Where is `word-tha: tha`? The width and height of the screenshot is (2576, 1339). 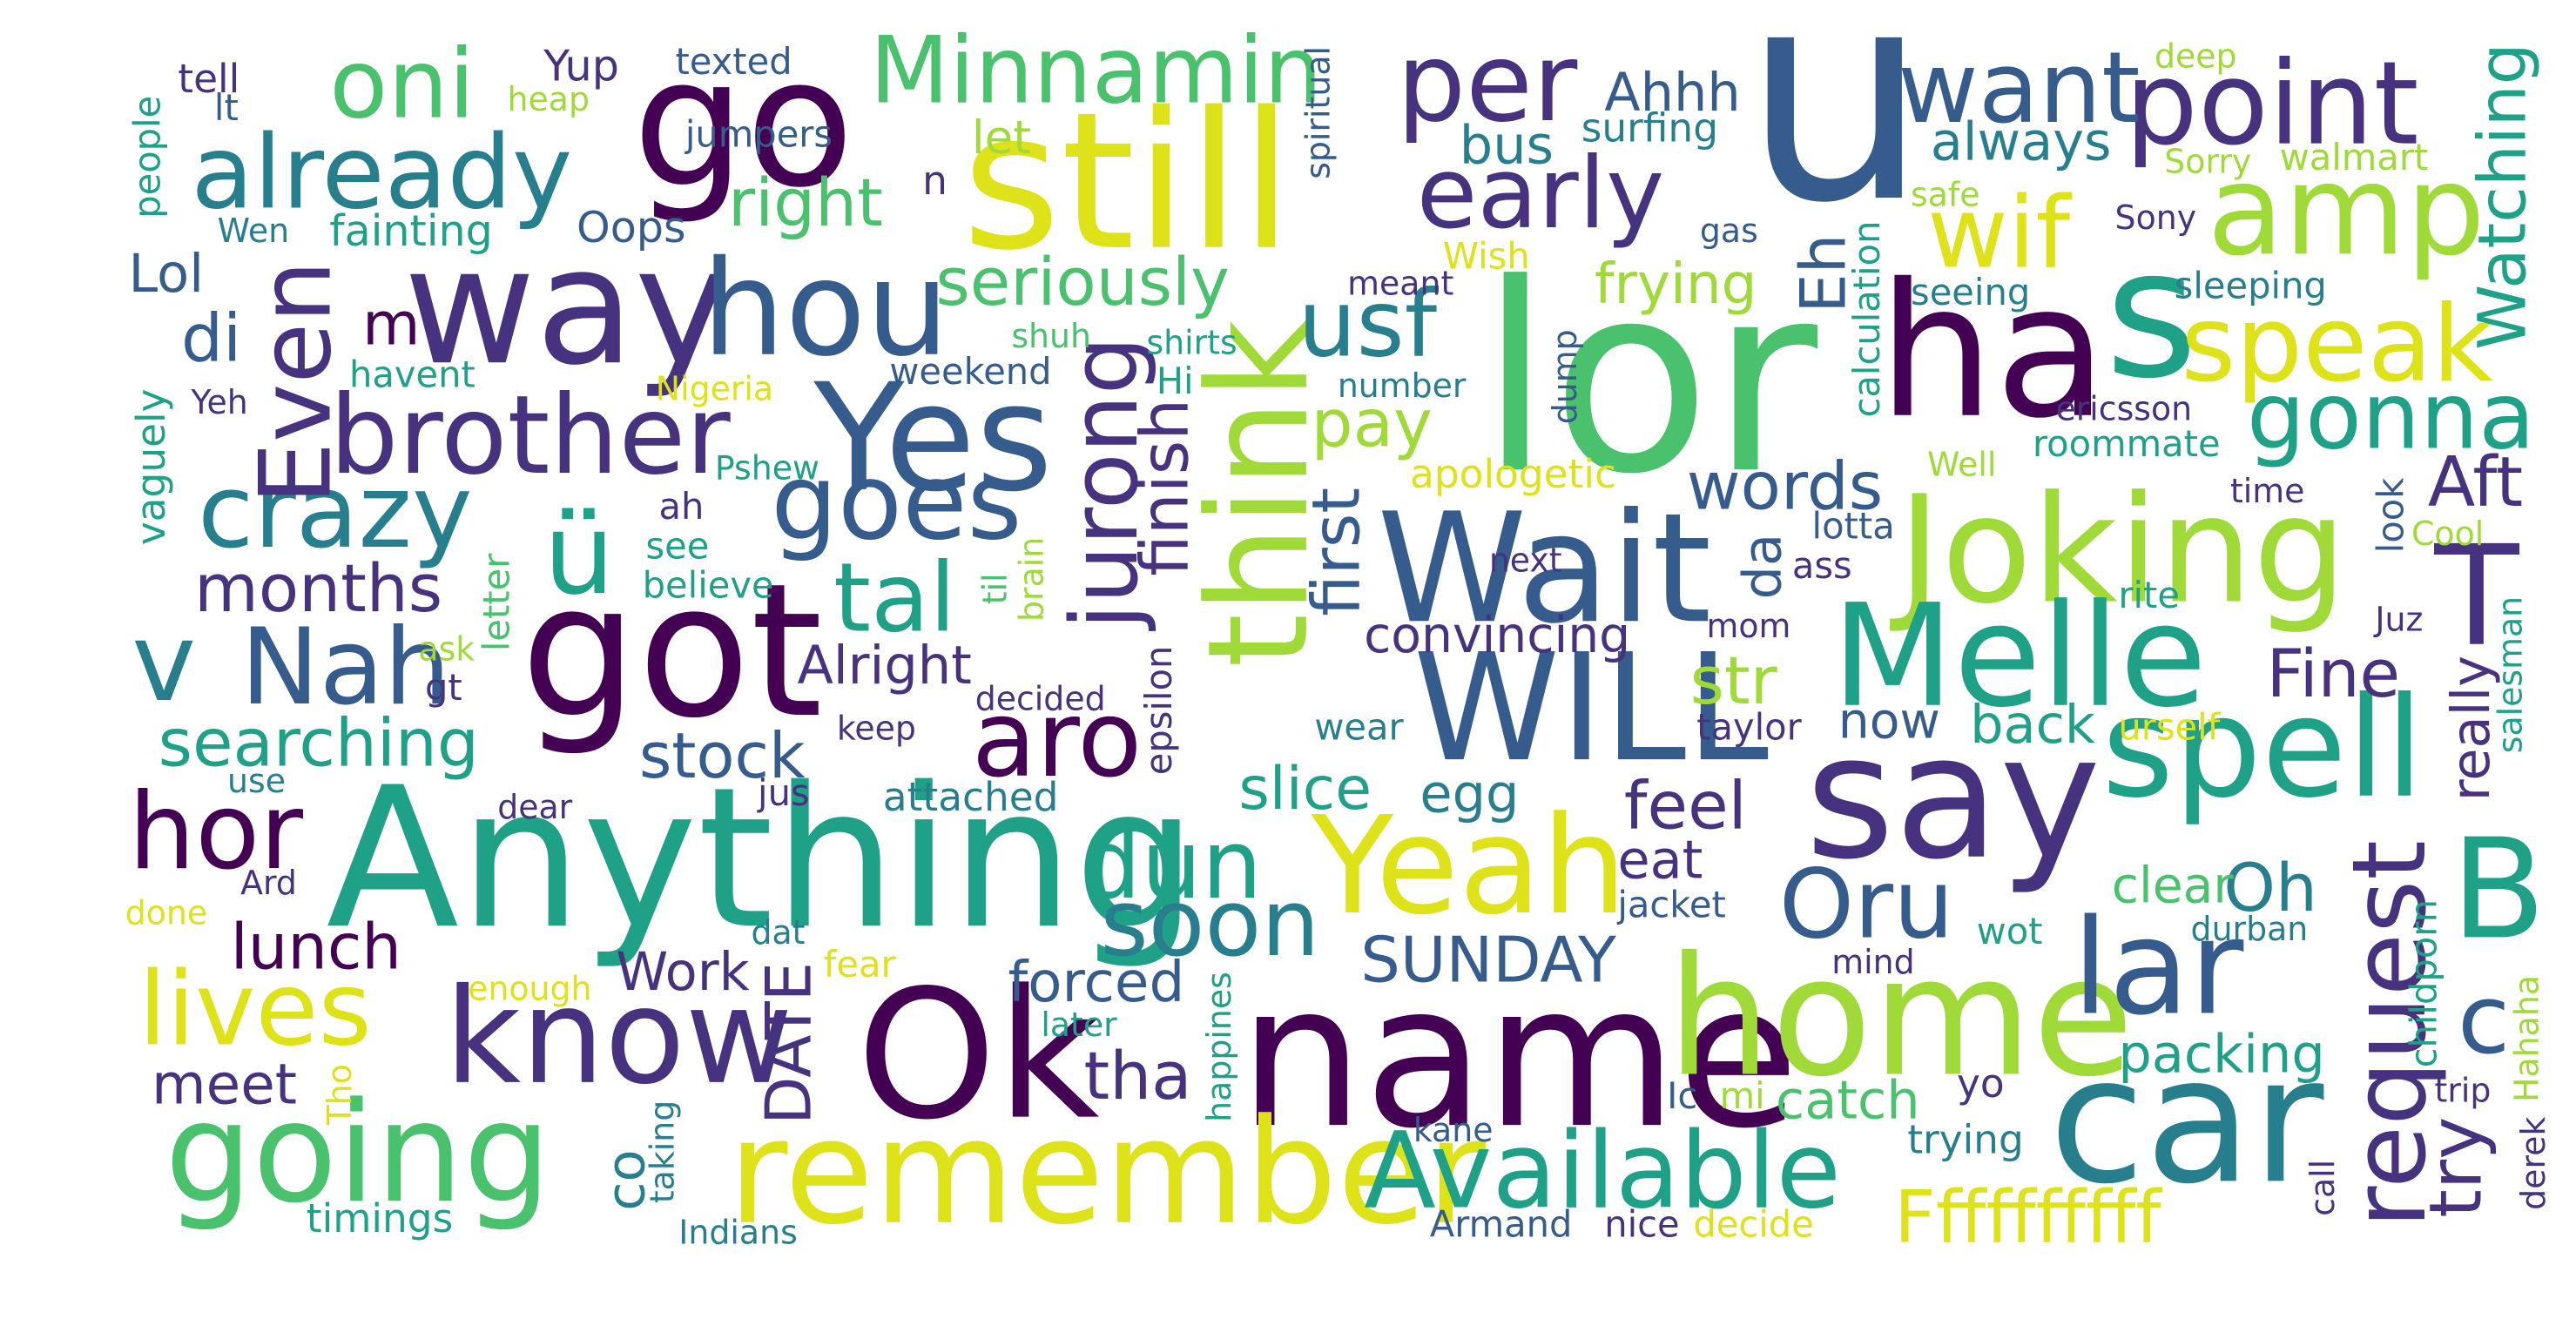 word-tha: tha is located at coordinates (1138, 1077).